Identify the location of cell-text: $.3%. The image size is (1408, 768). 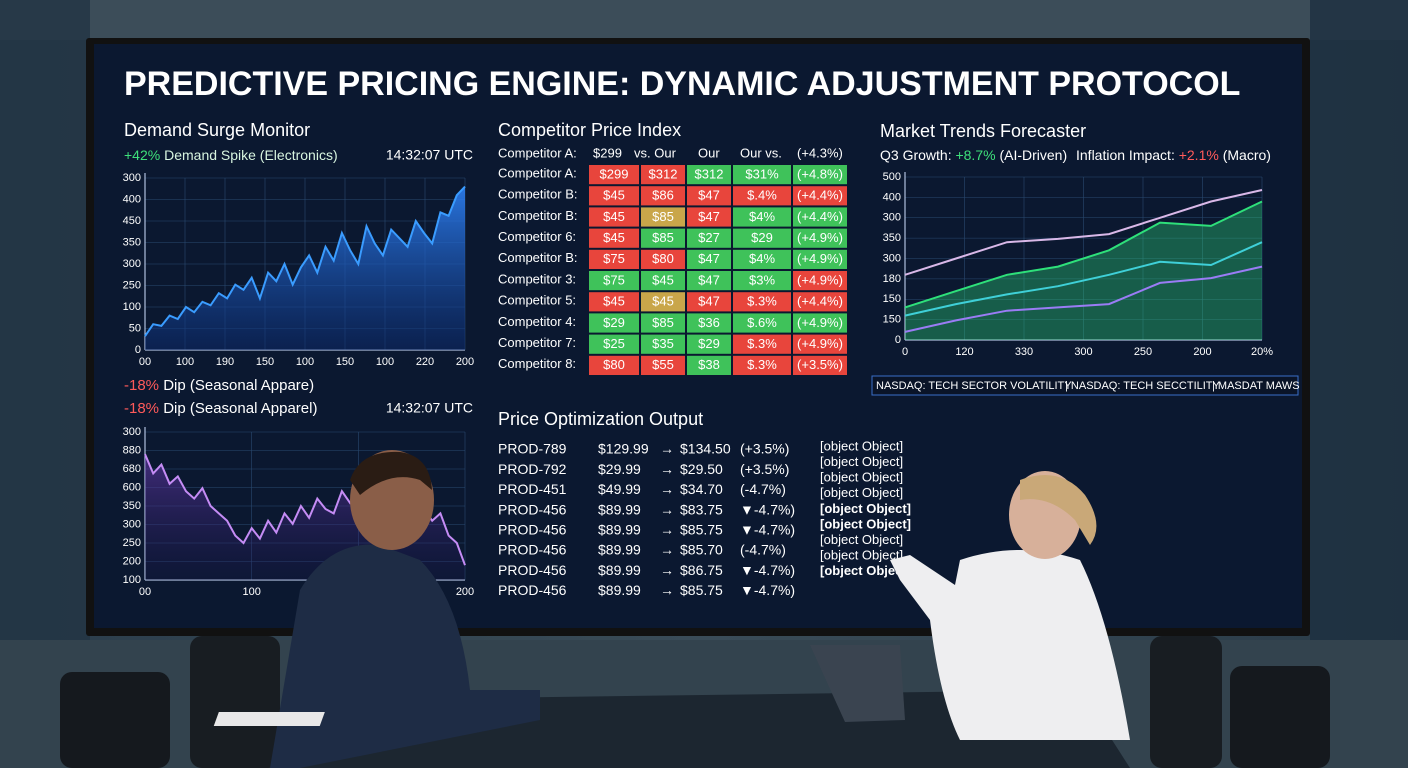
(762, 364).